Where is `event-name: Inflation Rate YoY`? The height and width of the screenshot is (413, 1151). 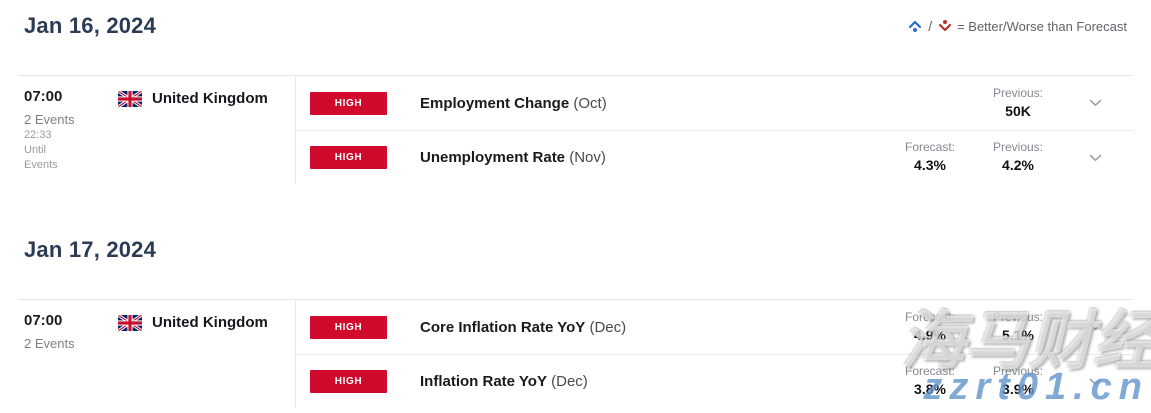
event-name: Inflation Rate YoY is located at coordinates (483, 381).